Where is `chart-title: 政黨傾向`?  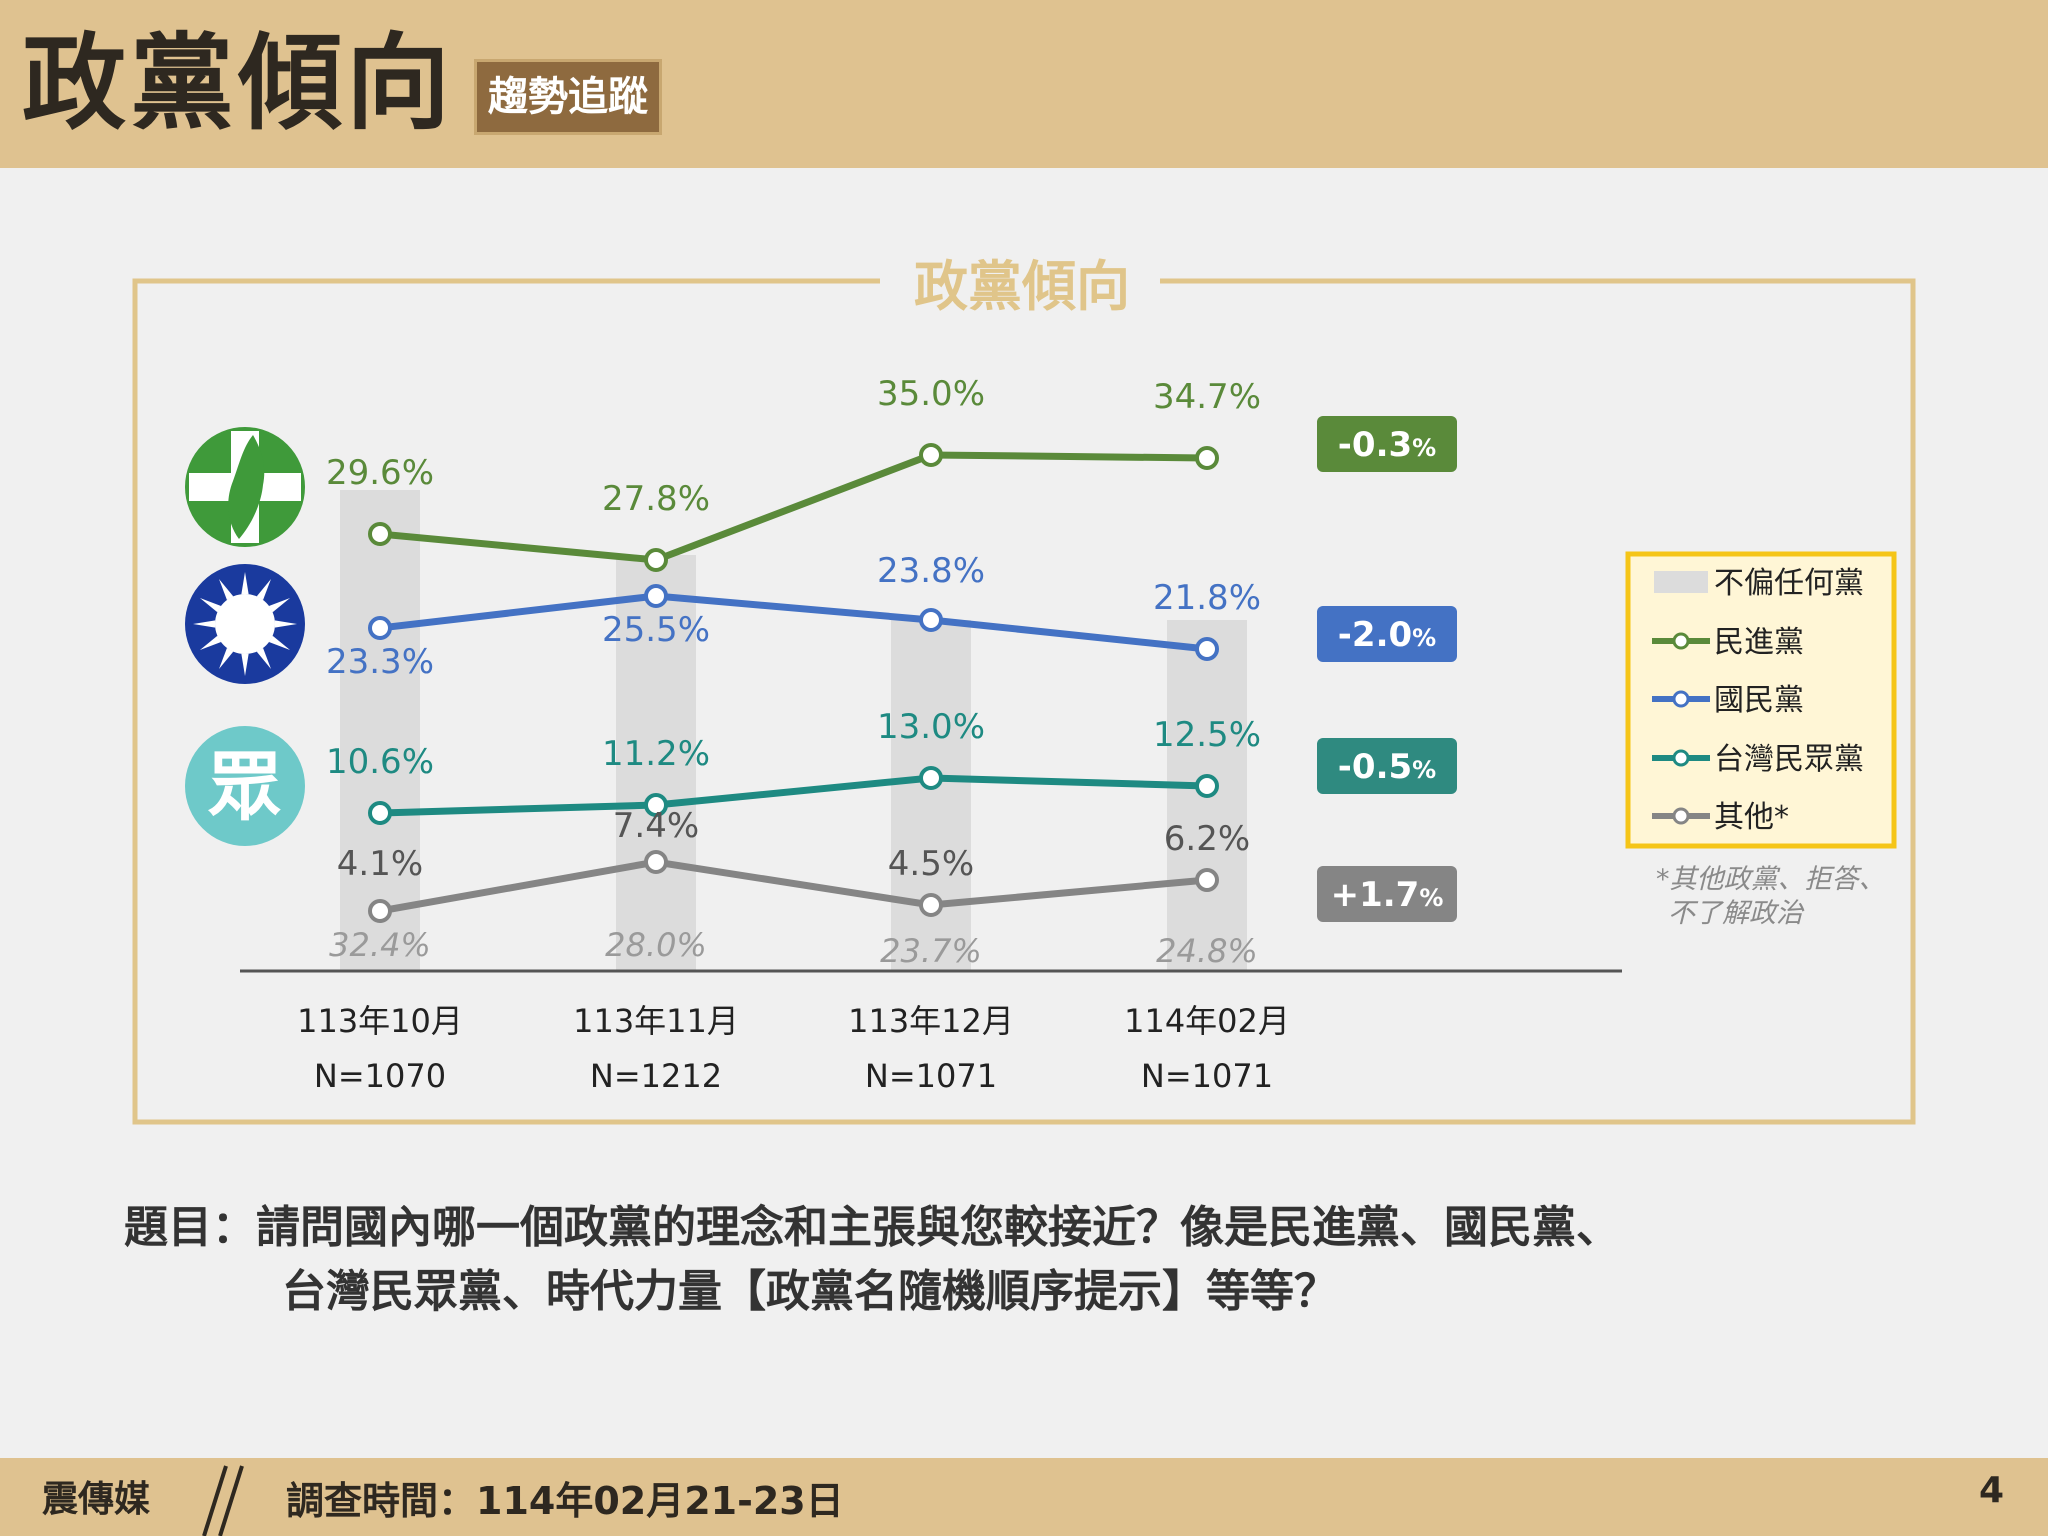 chart-title: 政黨傾向 is located at coordinates (1022, 286).